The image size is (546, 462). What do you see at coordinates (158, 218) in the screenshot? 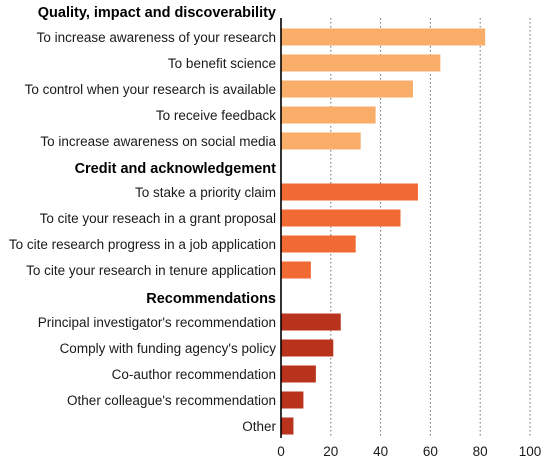
I see `category-label: To cite your reseach in a grant proposal` at bounding box center [158, 218].